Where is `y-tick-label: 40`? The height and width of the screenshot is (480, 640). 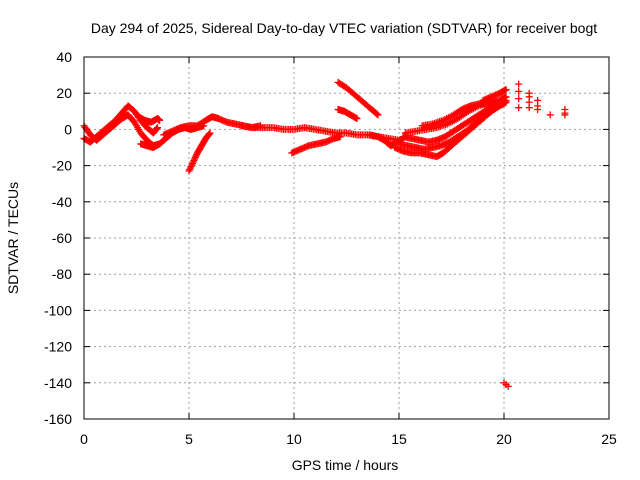 y-tick-label: 40 is located at coordinates (64, 57).